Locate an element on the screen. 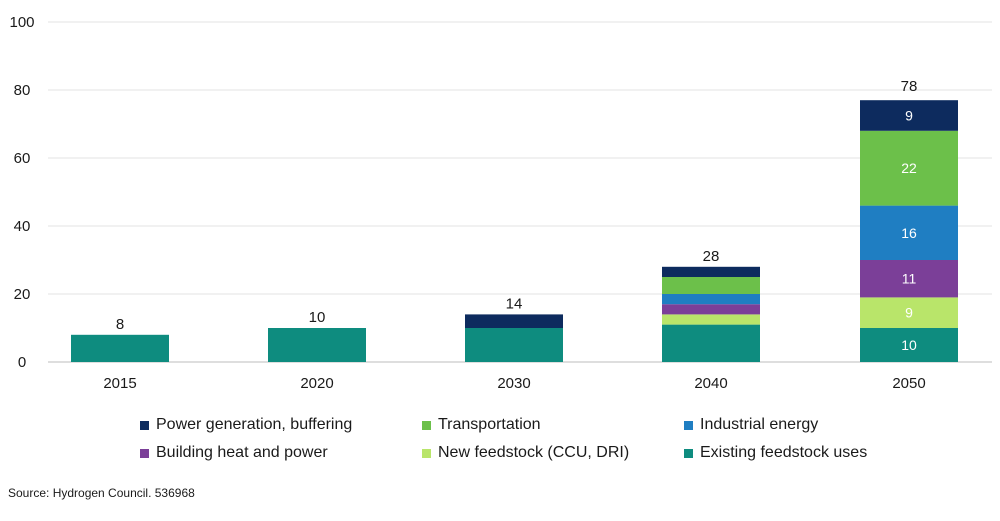 This screenshot has width=1000, height=521. bar-total-label: 14 is located at coordinates (514, 303).